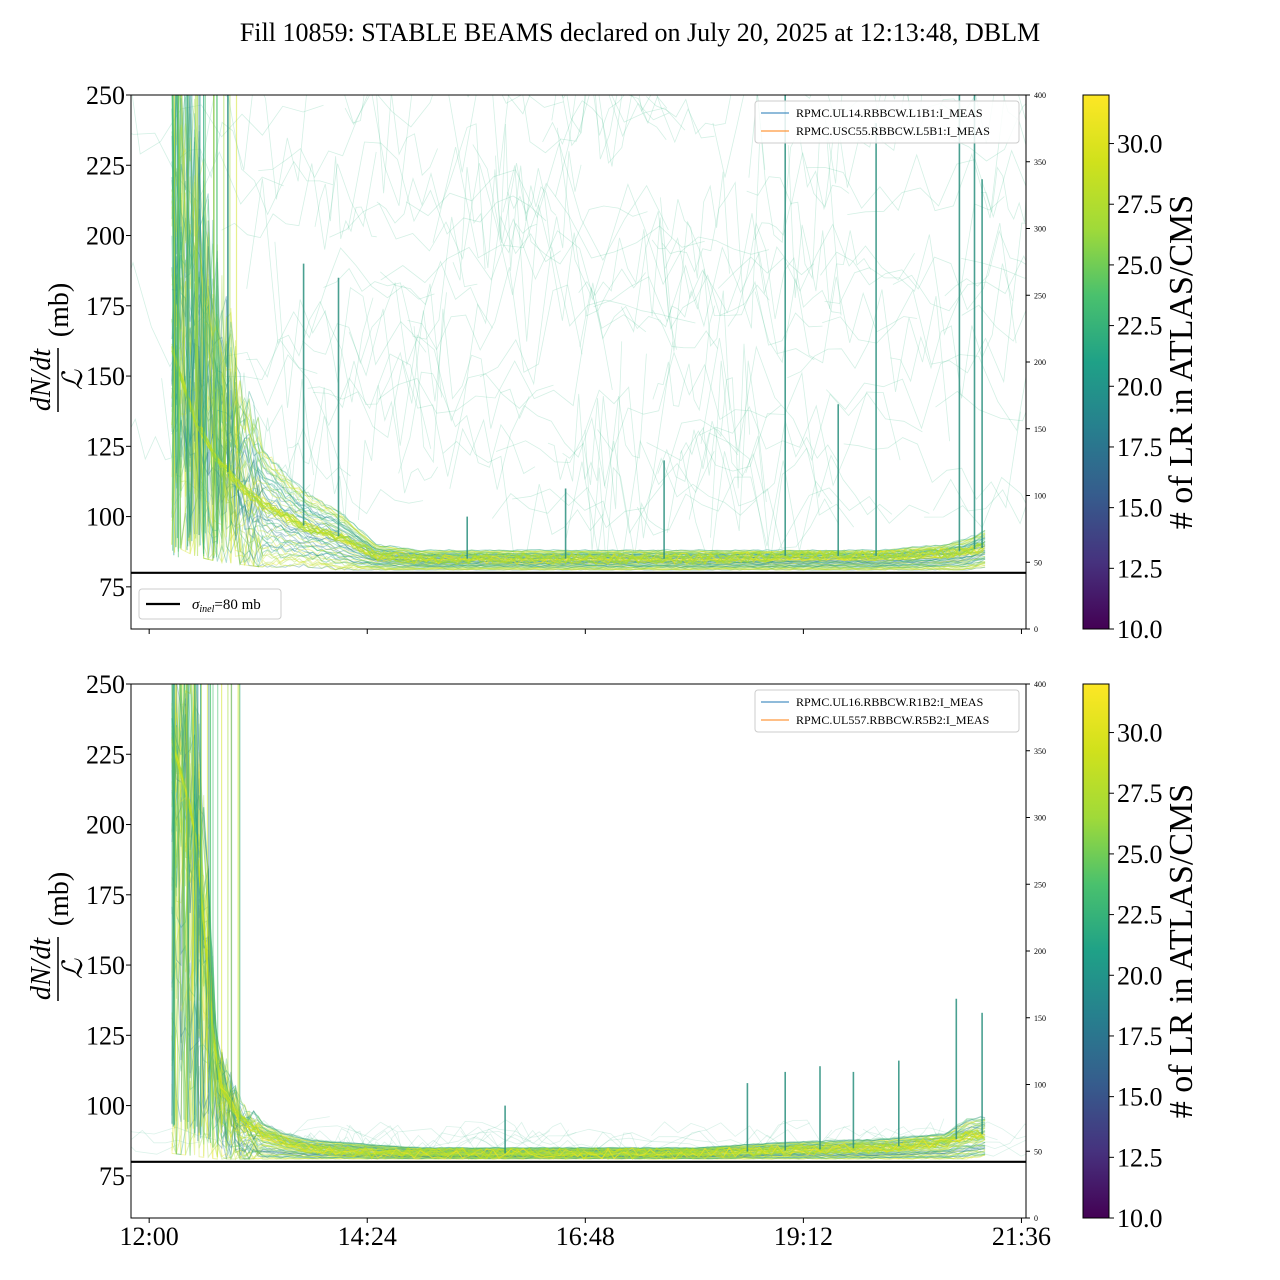 This screenshot has width=1280, height=1280. What do you see at coordinates (41, 968) in the screenshot?
I see `y-label-numerator: dN/dt` at bounding box center [41, 968].